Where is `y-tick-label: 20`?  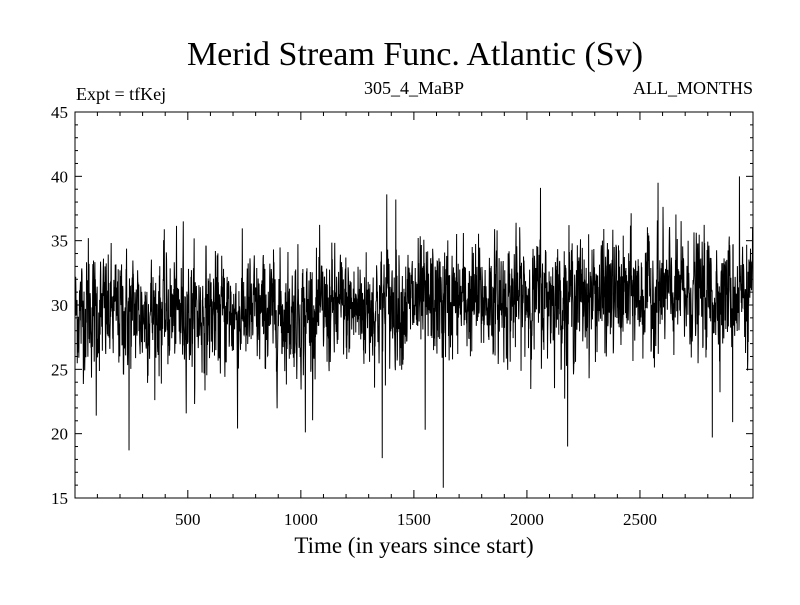 y-tick-label: 20 is located at coordinates (59, 434).